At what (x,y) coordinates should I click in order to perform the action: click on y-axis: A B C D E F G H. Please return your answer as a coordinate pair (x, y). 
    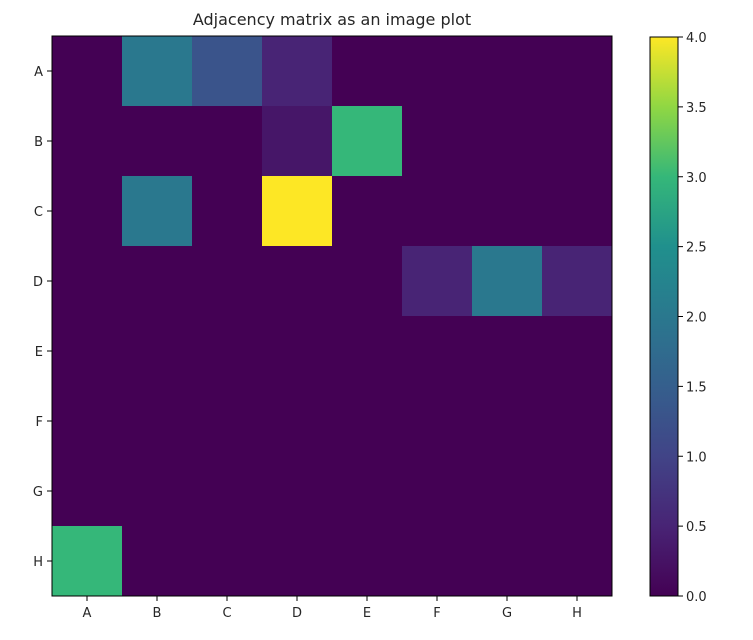
    Looking at the image, I should click on (42, 317).